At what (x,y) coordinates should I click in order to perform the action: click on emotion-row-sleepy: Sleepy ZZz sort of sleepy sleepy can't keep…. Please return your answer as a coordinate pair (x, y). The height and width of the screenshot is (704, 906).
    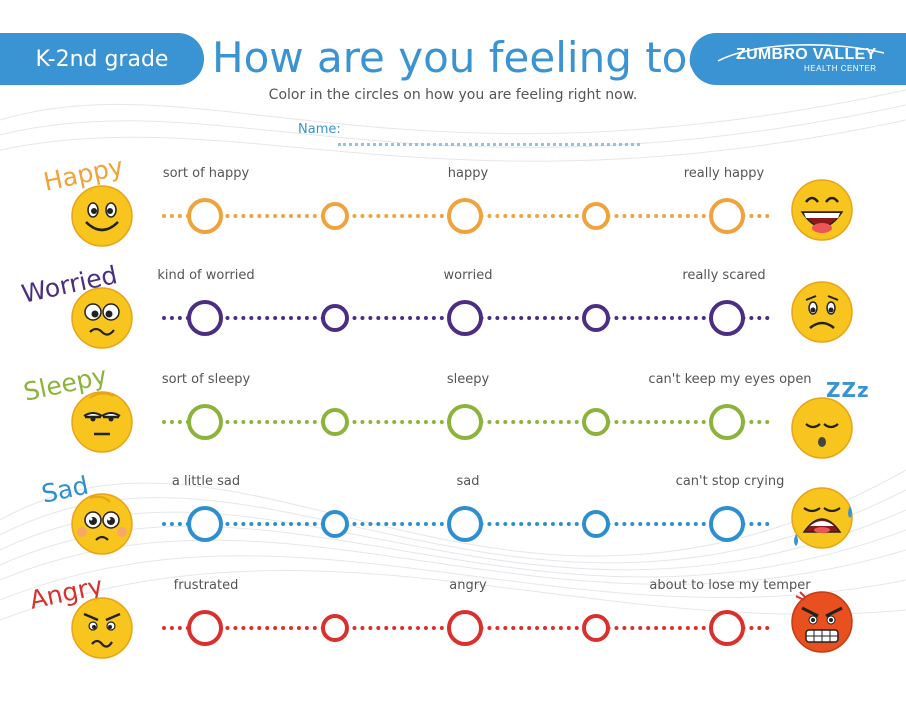
    Looking at the image, I should click on (453, 413).